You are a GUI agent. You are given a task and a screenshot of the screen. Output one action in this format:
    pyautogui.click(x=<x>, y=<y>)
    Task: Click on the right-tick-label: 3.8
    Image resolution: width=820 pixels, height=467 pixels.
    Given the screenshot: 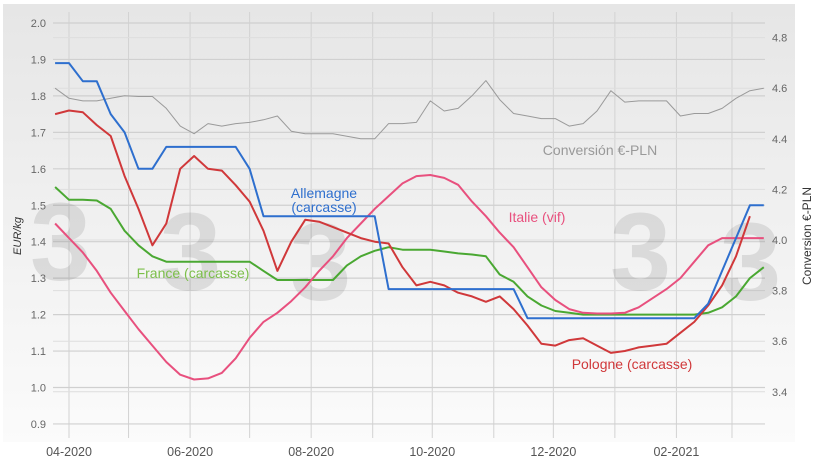 What is the action you would take?
    pyautogui.click(x=779, y=292)
    